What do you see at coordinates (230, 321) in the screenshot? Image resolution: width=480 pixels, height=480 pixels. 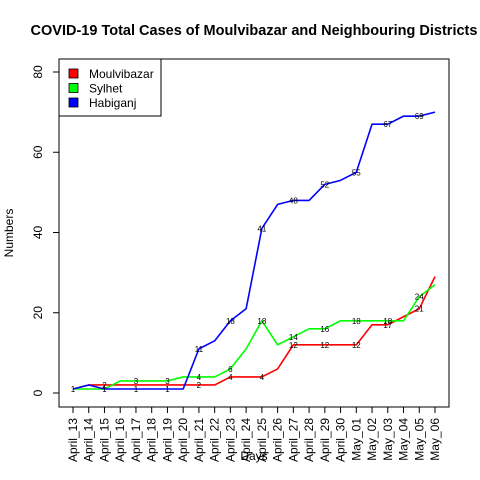 I see `data-label-habiganj: 18` at bounding box center [230, 321].